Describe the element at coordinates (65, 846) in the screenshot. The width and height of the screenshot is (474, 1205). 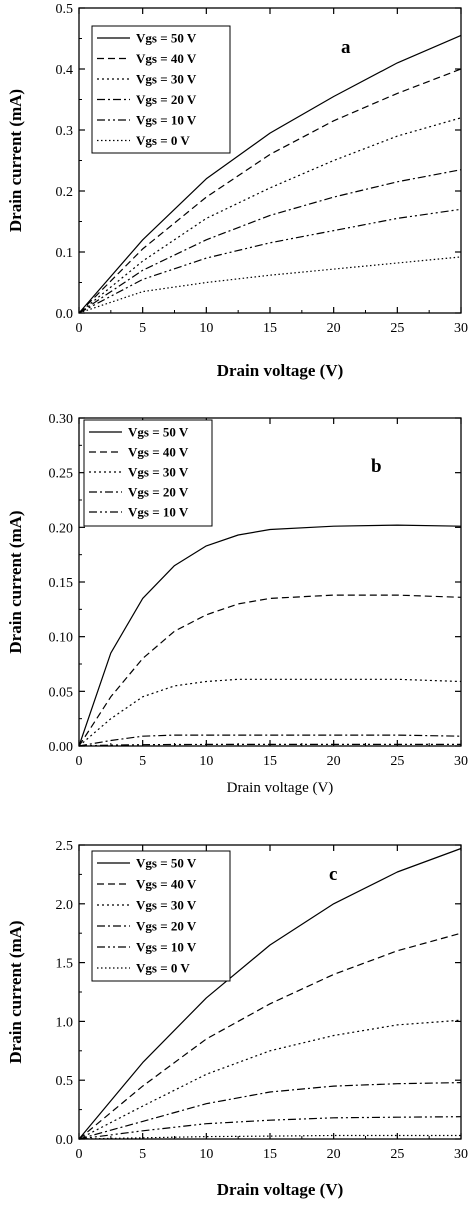
I see `y-tick-label: 2.5` at that location.